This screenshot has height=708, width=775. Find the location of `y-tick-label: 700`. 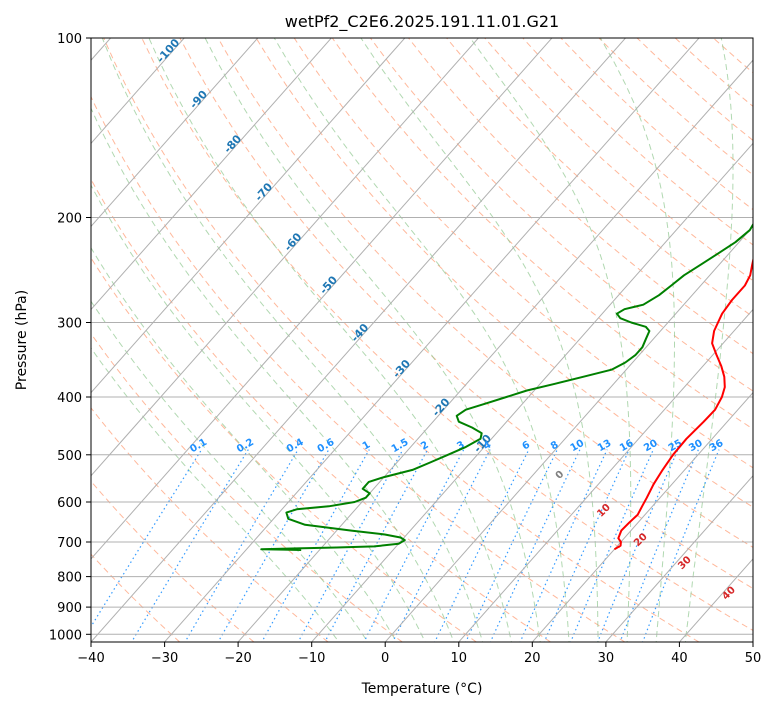

y-tick-label: 700 is located at coordinates (69, 543).